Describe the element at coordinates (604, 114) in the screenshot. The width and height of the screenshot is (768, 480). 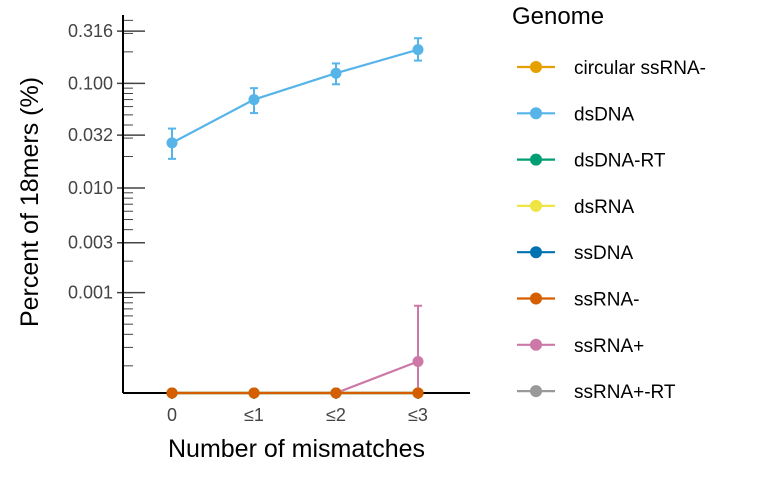
I see `legend-label: dsDNA` at that location.